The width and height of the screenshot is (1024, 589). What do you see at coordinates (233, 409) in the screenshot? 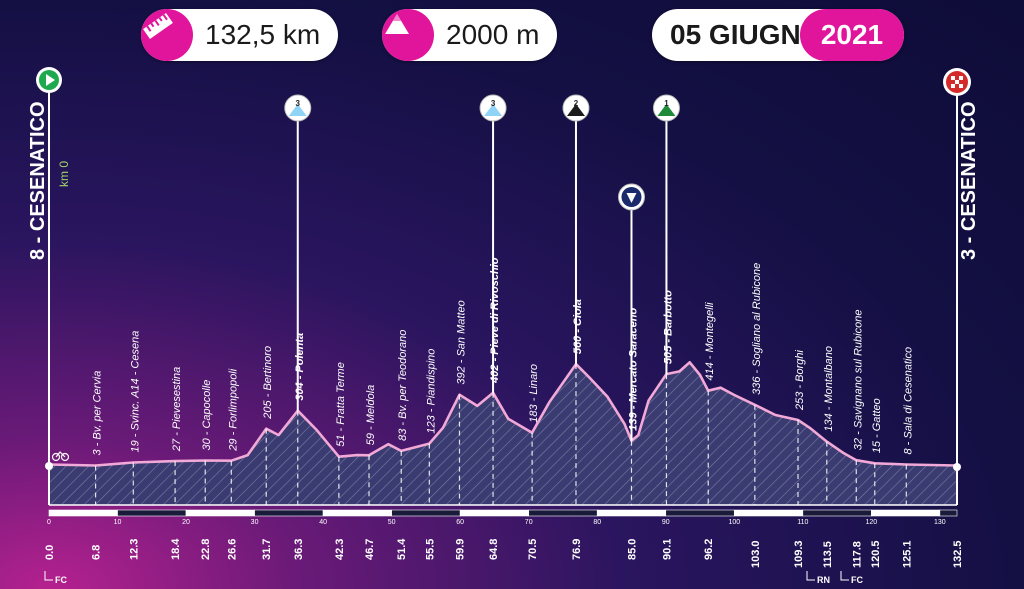
I see `waypoint-label: 29 - Forlimpopoli` at bounding box center [233, 409].